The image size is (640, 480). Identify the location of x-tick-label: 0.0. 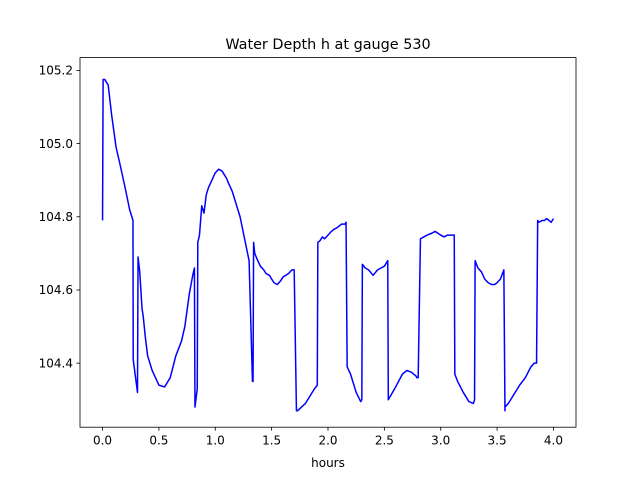
(102, 441).